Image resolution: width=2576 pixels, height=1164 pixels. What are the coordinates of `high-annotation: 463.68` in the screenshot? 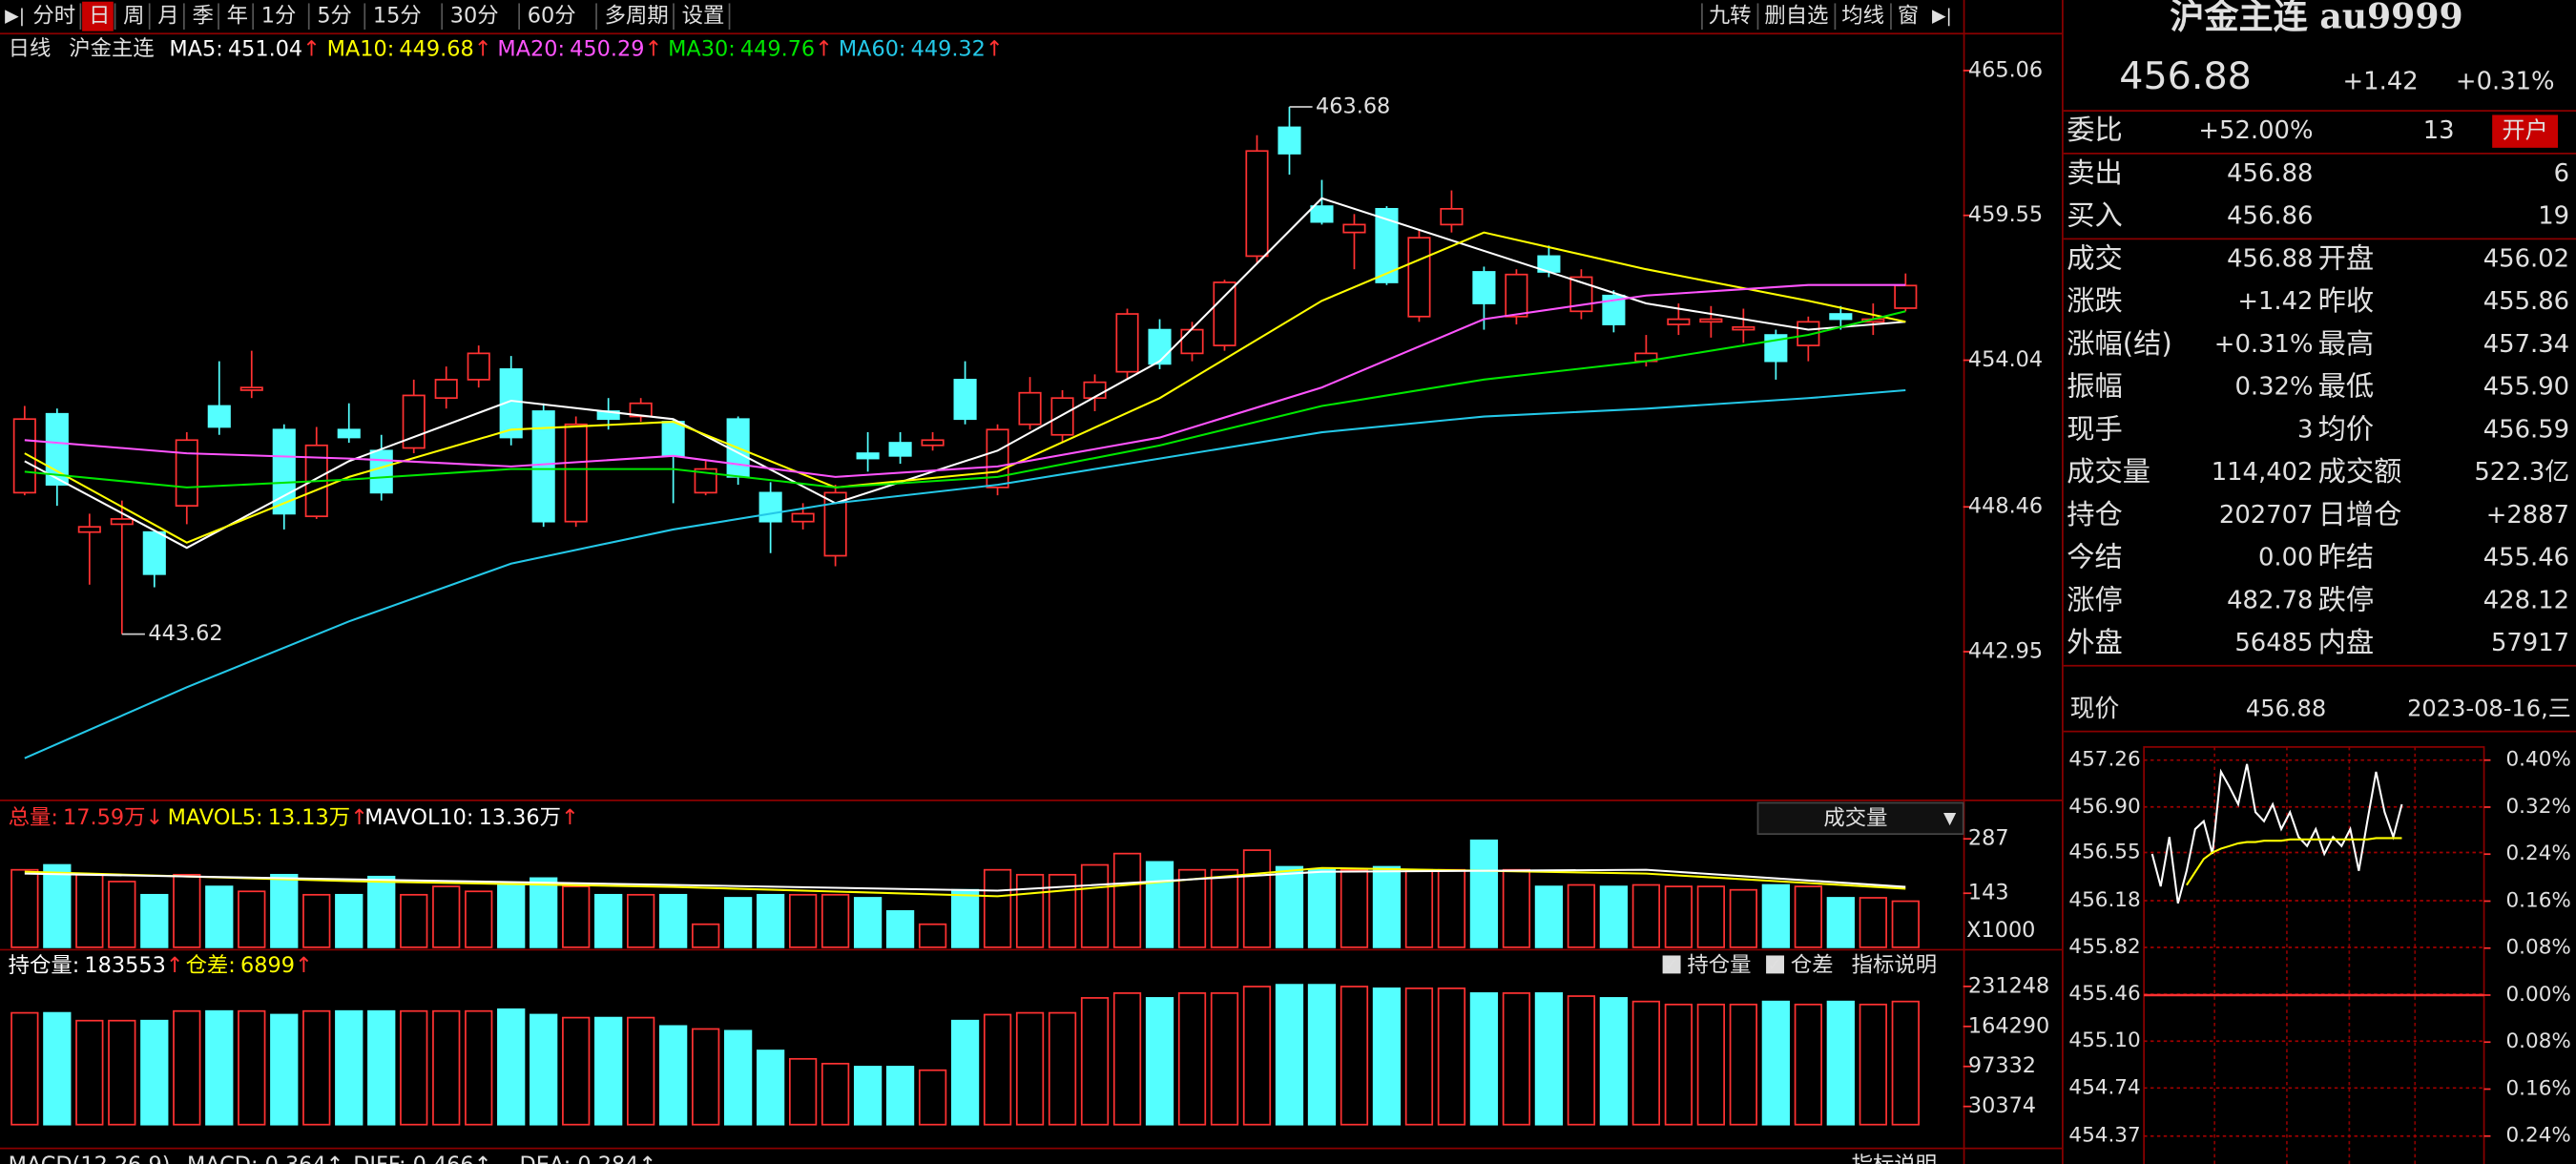 It's located at (1353, 106).